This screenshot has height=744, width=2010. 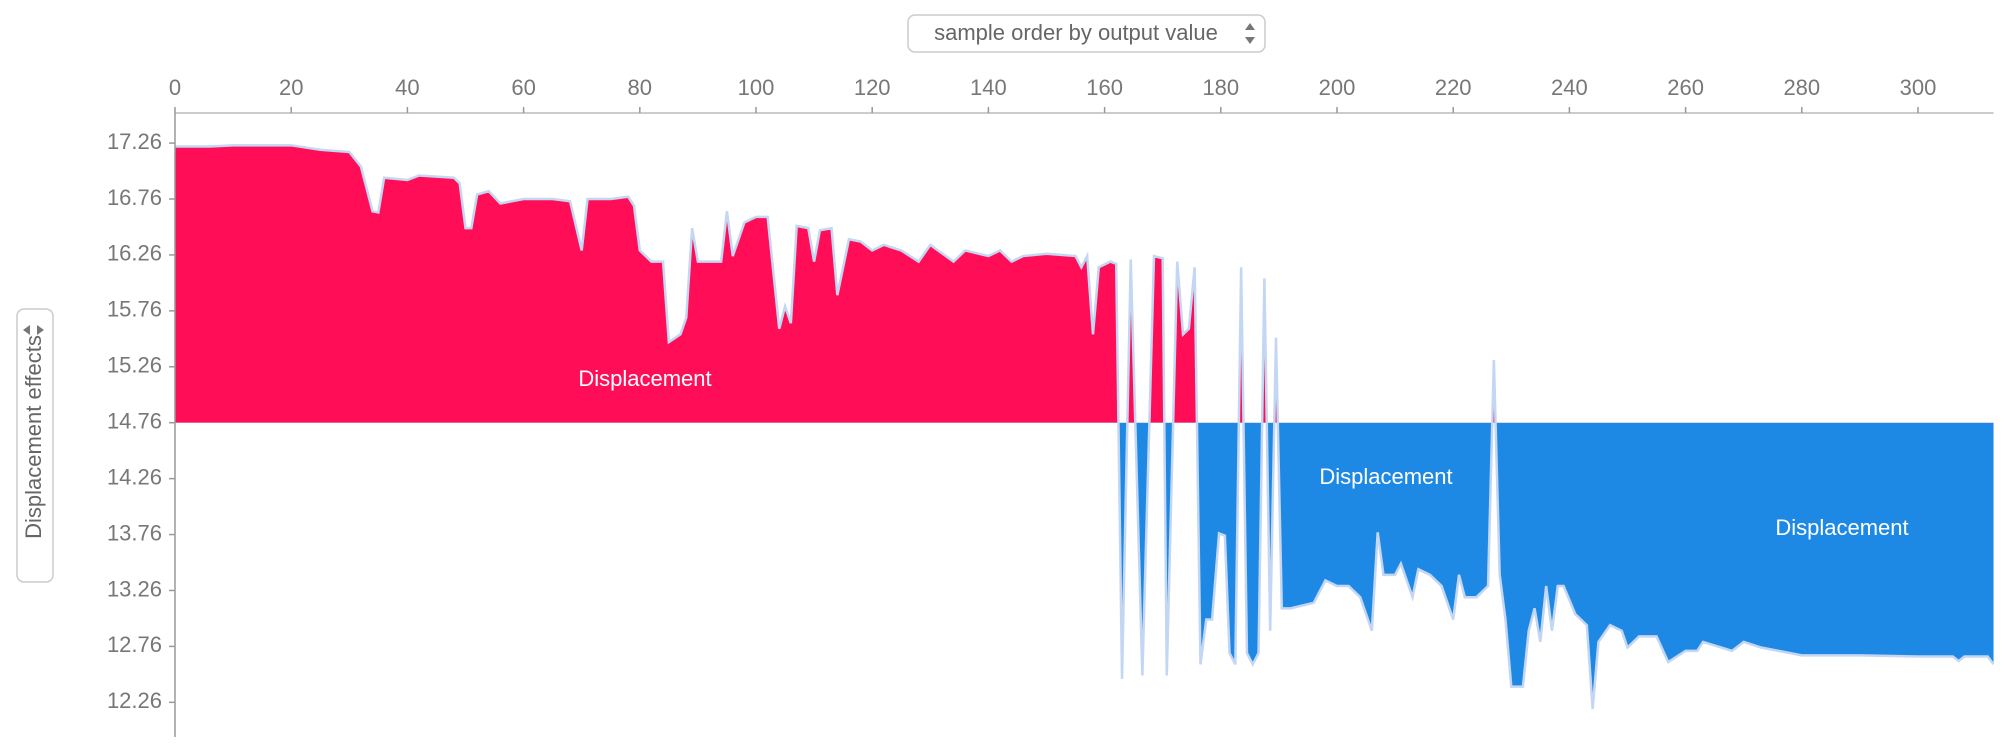 What do you see at coordinates (1076, 32) in the screenshot?
I see `select-text: sample order by output value` at bounding box center [1076, 32].